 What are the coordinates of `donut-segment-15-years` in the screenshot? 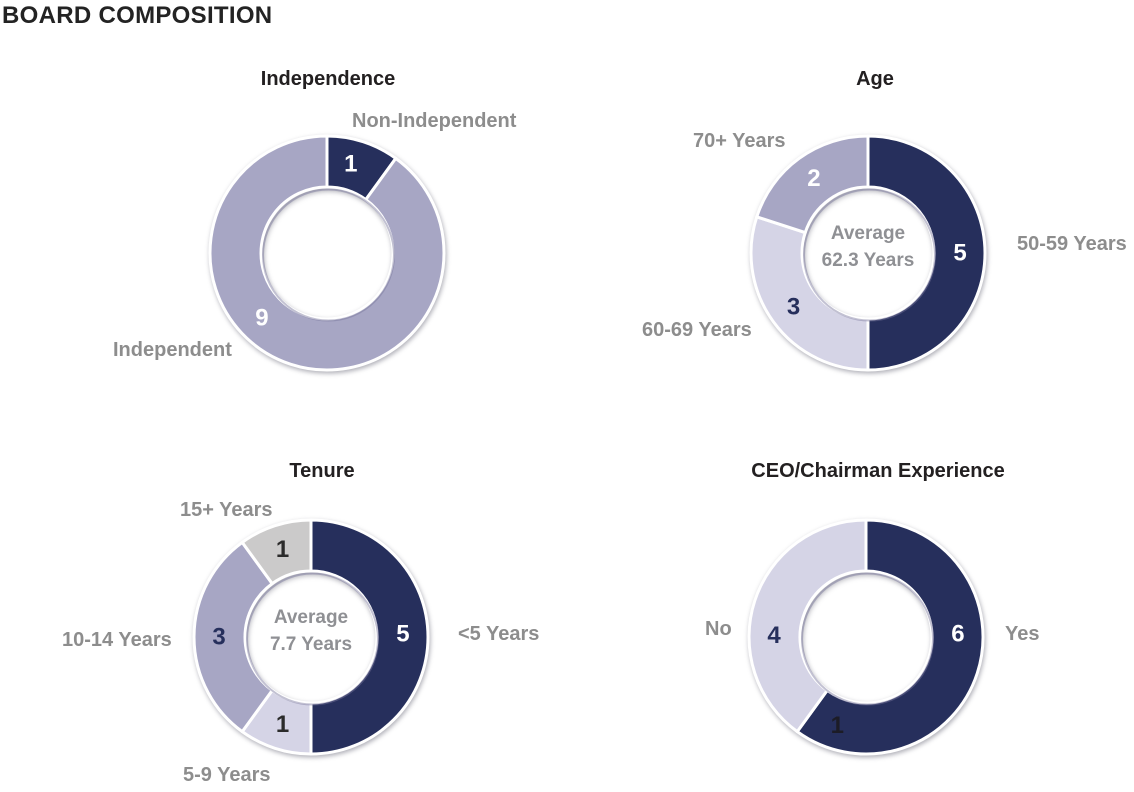 It's located at (276, 552).